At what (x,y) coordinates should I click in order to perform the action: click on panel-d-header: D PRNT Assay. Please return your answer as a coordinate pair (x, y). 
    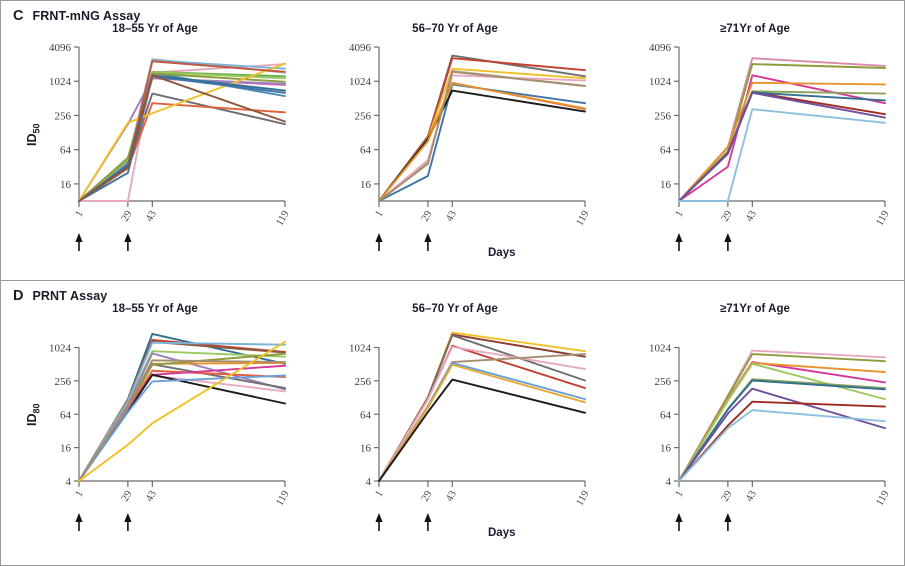
    Looking at the image, I should click on (60, 296).